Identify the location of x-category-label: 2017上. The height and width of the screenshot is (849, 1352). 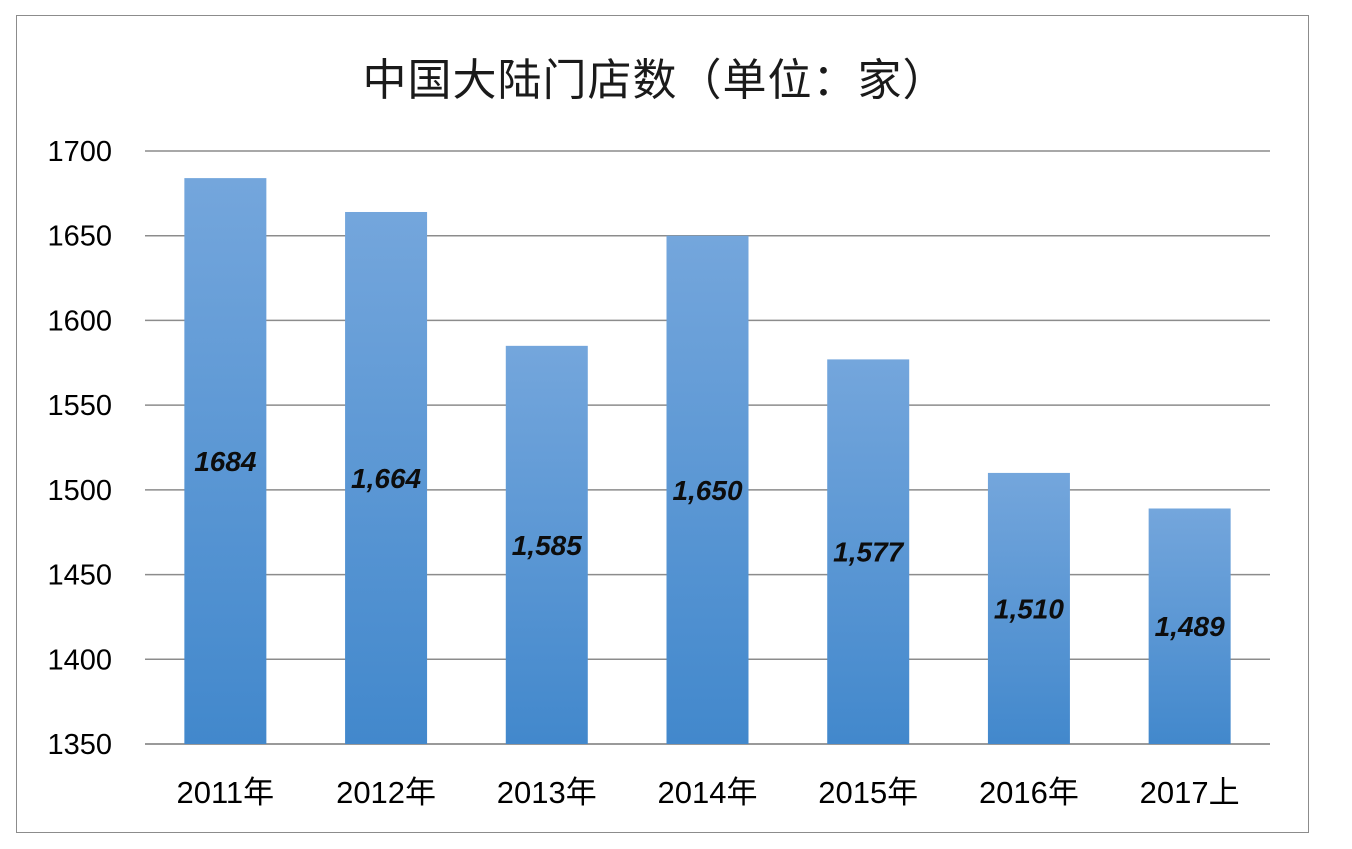
(1190, 792).